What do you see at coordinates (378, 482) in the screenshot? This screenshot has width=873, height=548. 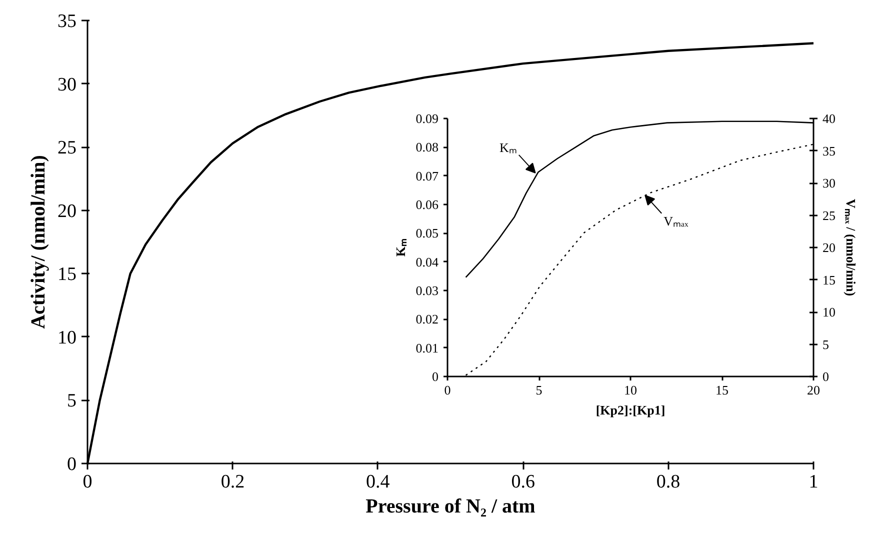 I see `x-tick-label: 0.4` at bounding box center [378, 482].